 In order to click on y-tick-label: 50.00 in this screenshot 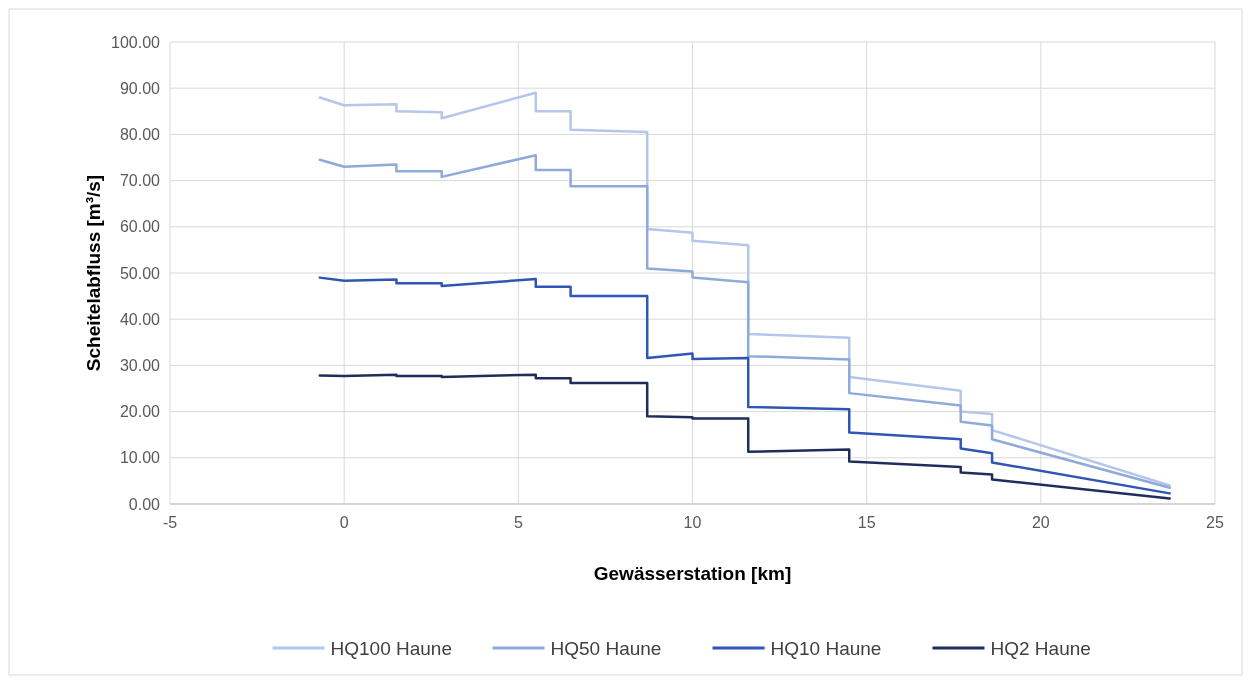, I will do `click(140, 273)`.